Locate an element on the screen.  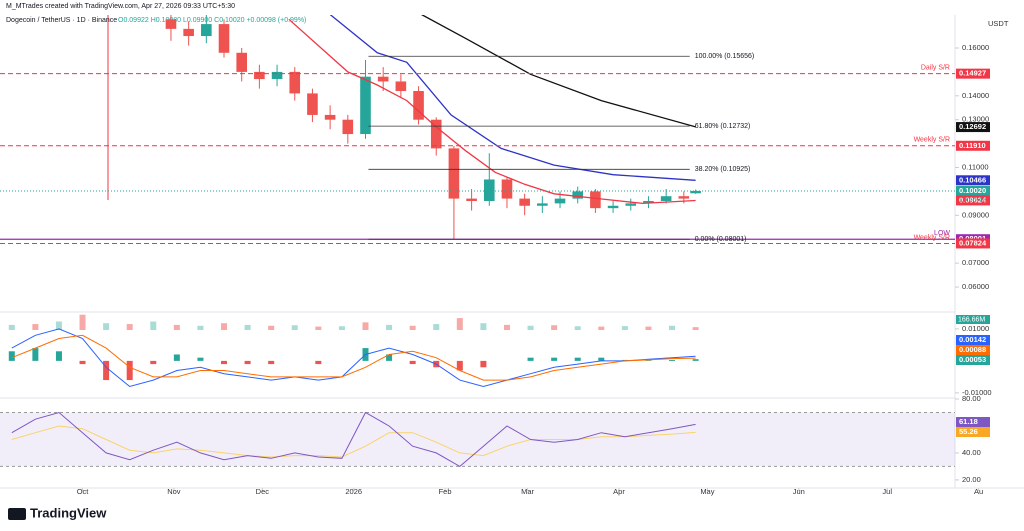
price-label-text: 0.14927 is located at coordinates (972, 73).